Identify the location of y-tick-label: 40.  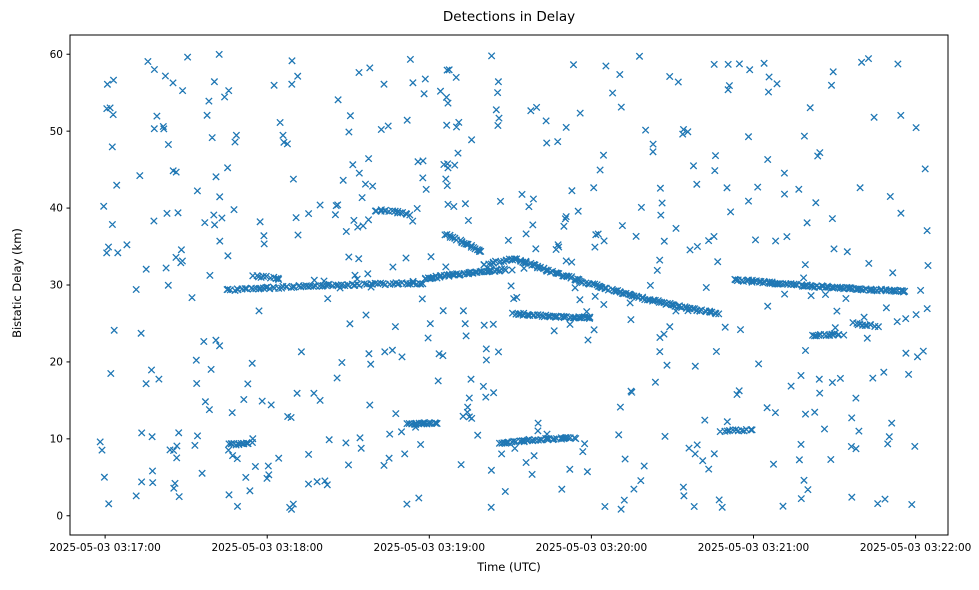
(56, 209).